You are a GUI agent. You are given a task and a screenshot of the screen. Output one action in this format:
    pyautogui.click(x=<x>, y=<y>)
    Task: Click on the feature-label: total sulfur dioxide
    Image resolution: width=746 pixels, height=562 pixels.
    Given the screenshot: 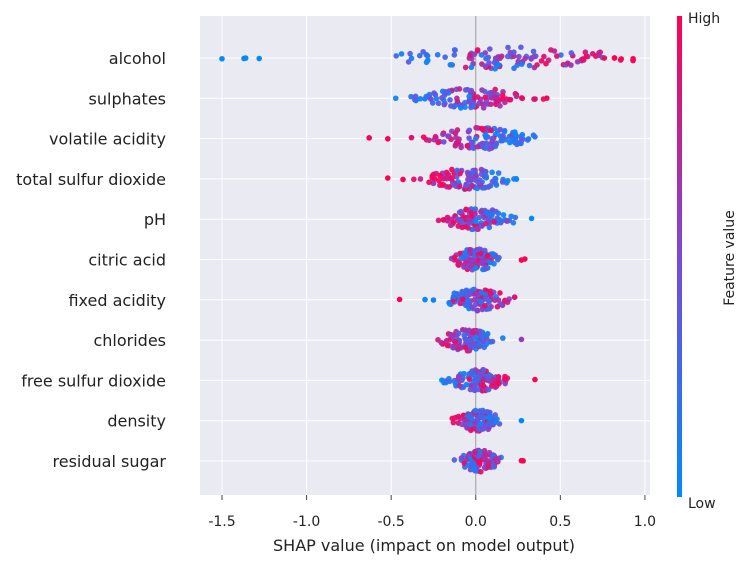 What is the action you would take?
    pyautogui.click(x=91, y=179)
    